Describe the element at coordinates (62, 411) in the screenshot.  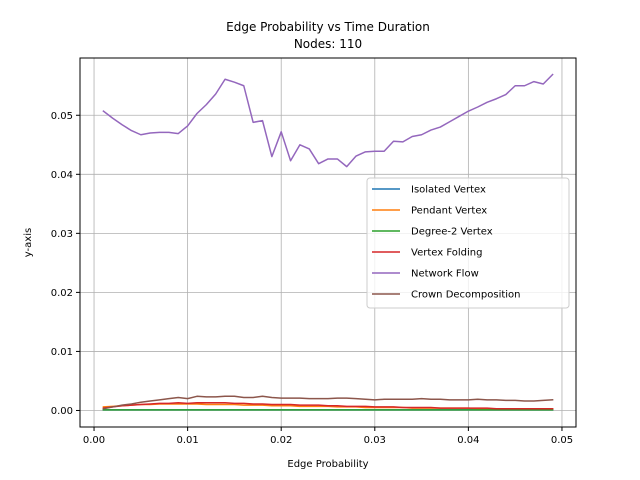
I see `y-tick-label: 0.00` at that location.